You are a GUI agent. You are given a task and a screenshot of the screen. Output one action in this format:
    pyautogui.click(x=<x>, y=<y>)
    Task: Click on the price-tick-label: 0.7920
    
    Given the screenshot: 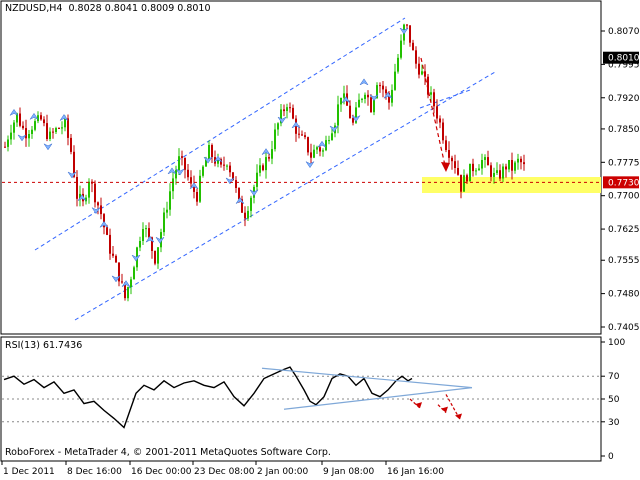 What is the action you would take?
    pyautogui.click(x=624, y=99)
    